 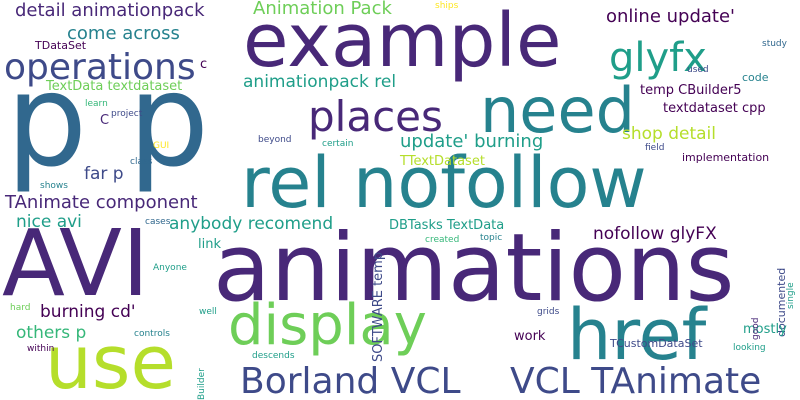 I want to click on word-shows: shows, so click(x=54, y=186).